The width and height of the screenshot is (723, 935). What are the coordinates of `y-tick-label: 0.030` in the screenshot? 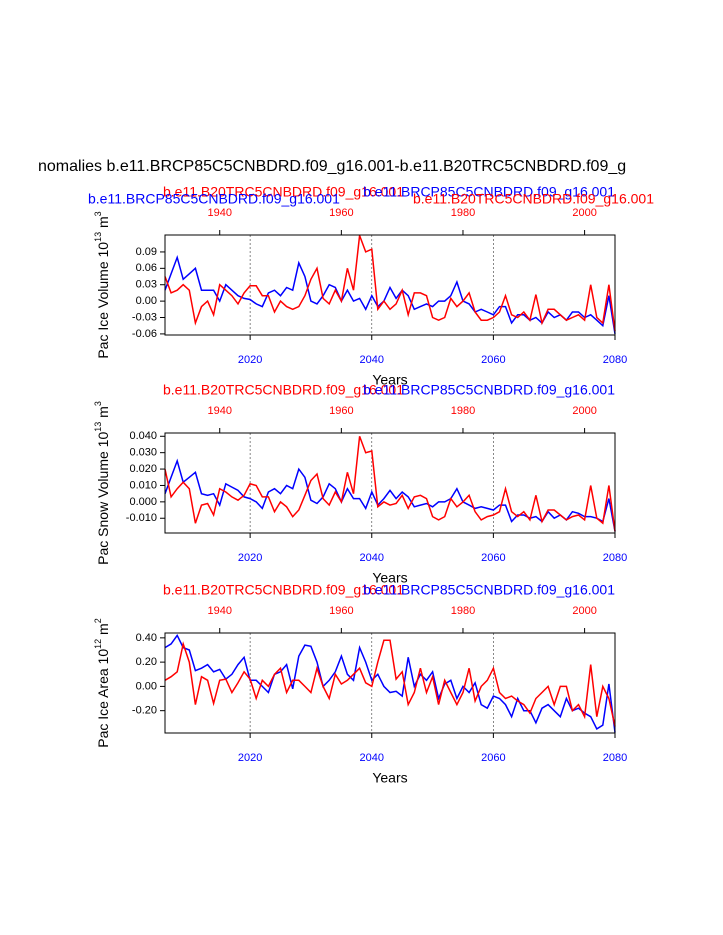 It's located at (143, 453).